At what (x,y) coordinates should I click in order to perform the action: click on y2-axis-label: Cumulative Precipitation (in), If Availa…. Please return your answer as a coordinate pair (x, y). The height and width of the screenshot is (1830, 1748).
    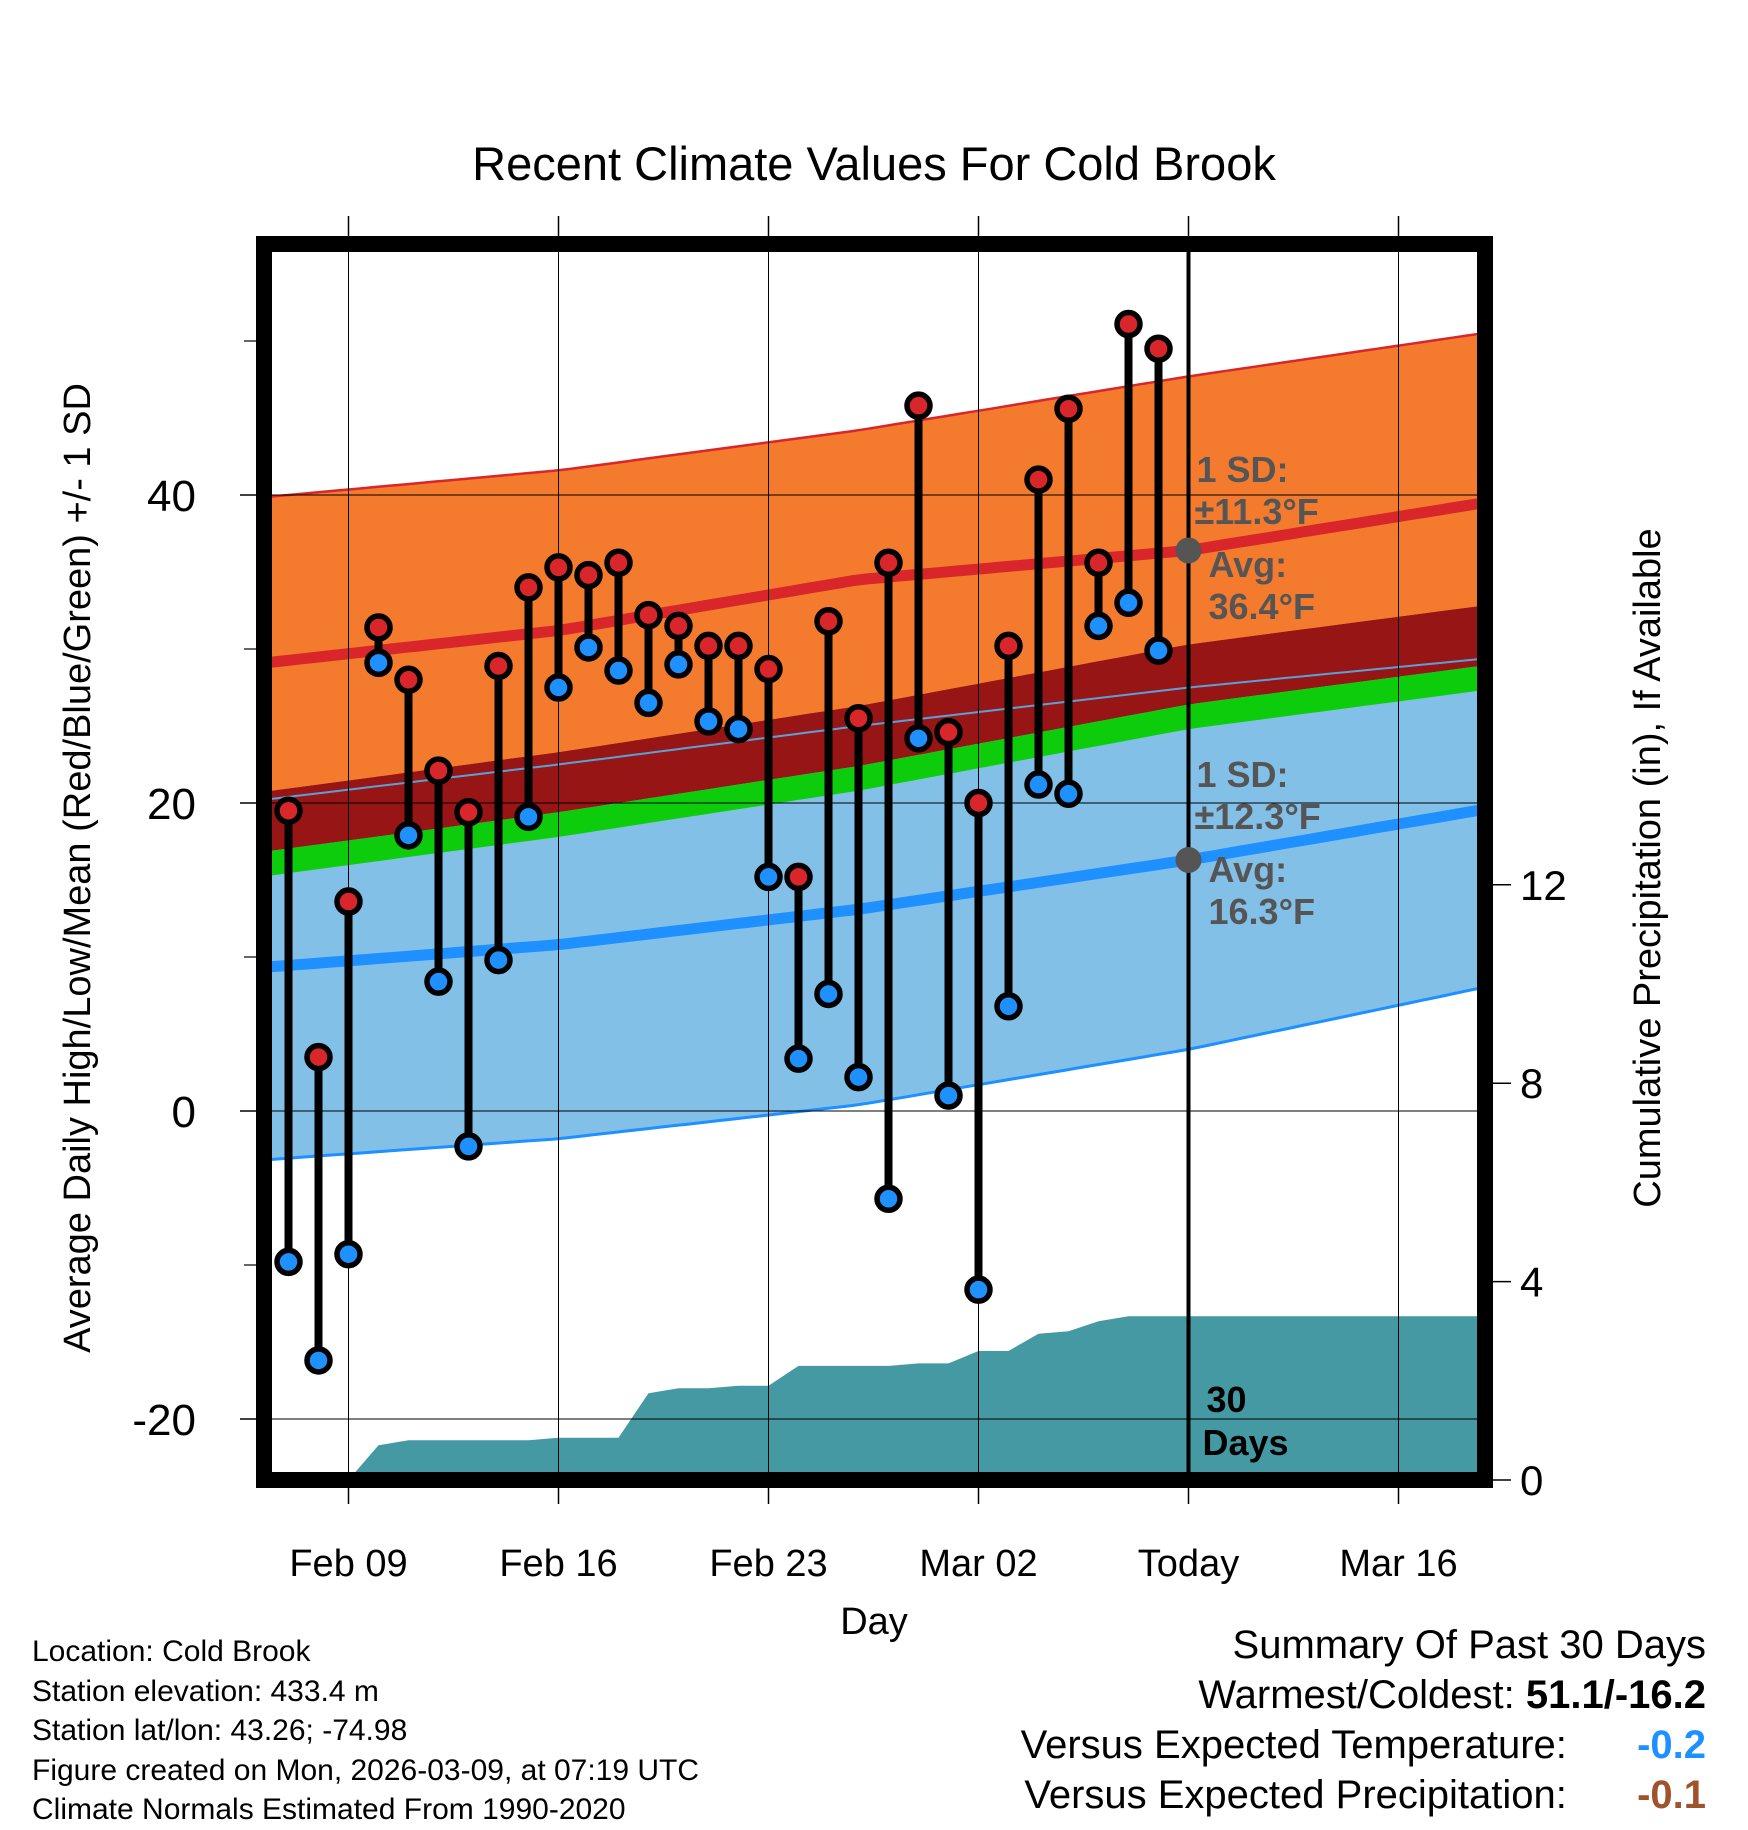
    Looking at the image, I should click on (1648, 867).